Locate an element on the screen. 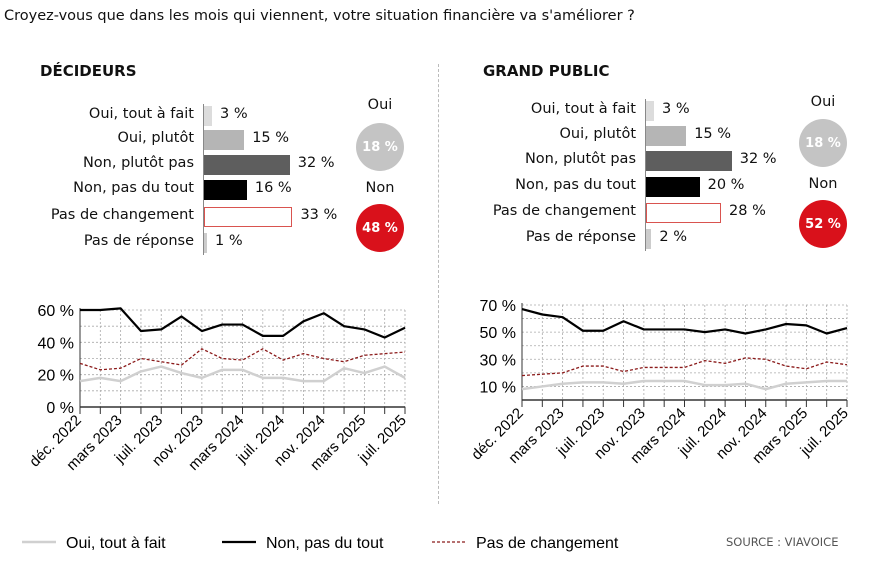  panel-divider is located at coordinates (438, 284).